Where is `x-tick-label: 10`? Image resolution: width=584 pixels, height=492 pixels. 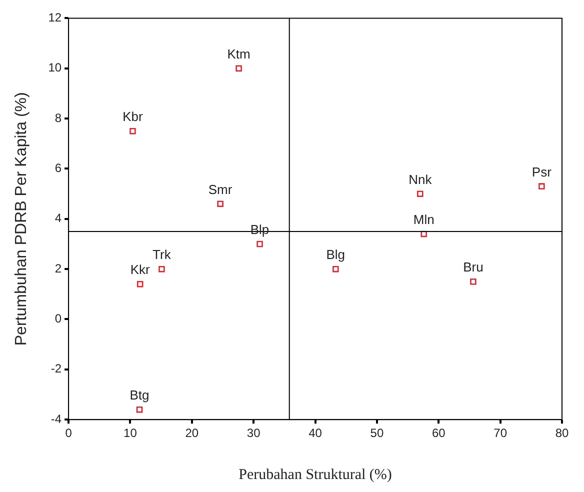 x-tick-label: 10 is located at coordinates (131, 433).